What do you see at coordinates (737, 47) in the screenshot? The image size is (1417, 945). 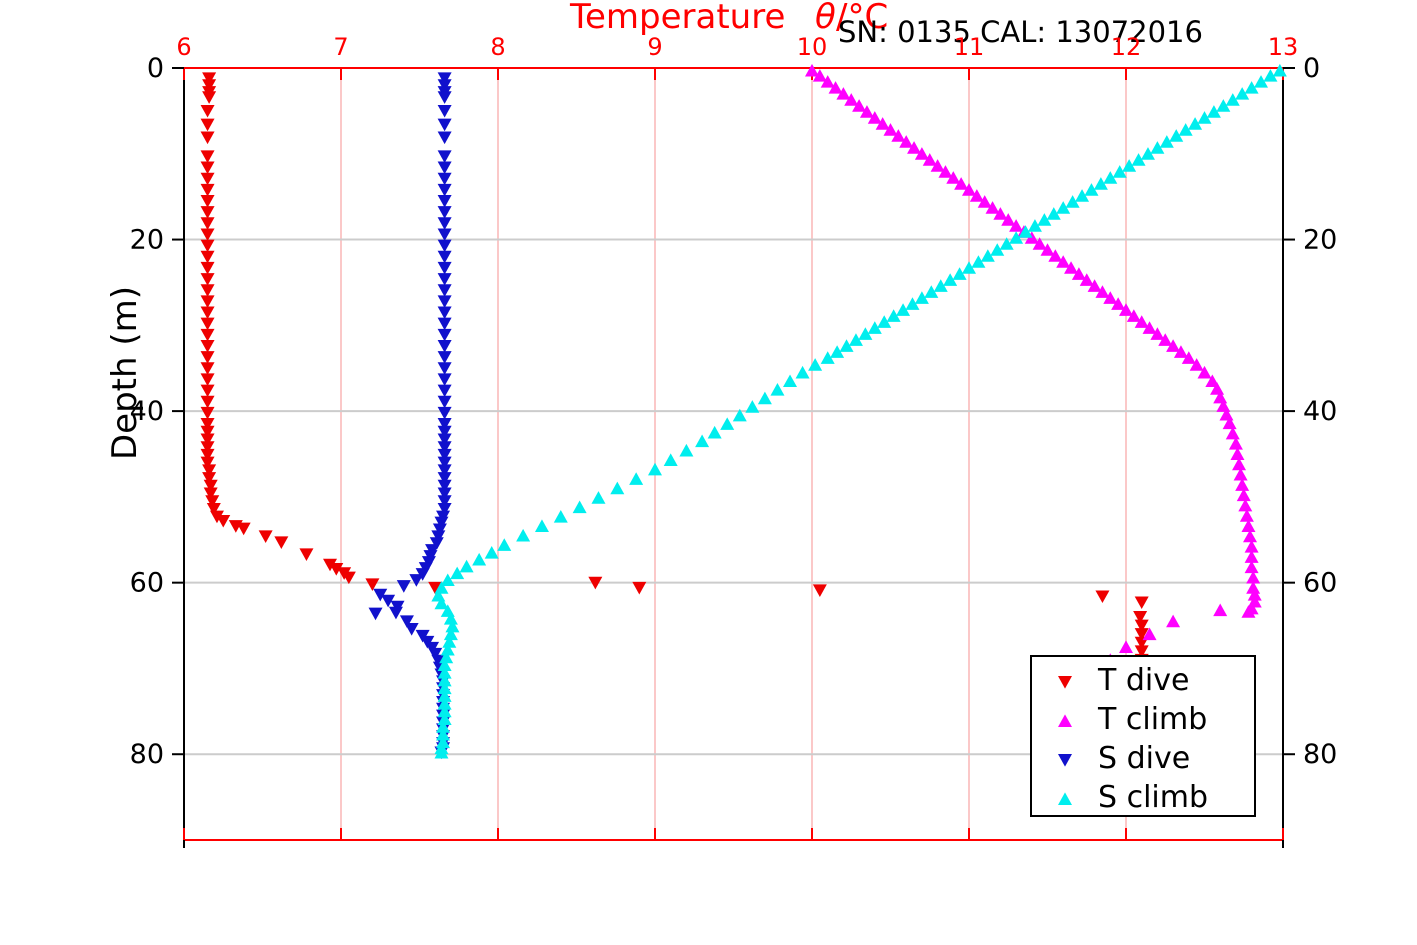 I see `x-tick-labels: 6 7 8 9 10 11 12 13` at bounding box center [737, 47].